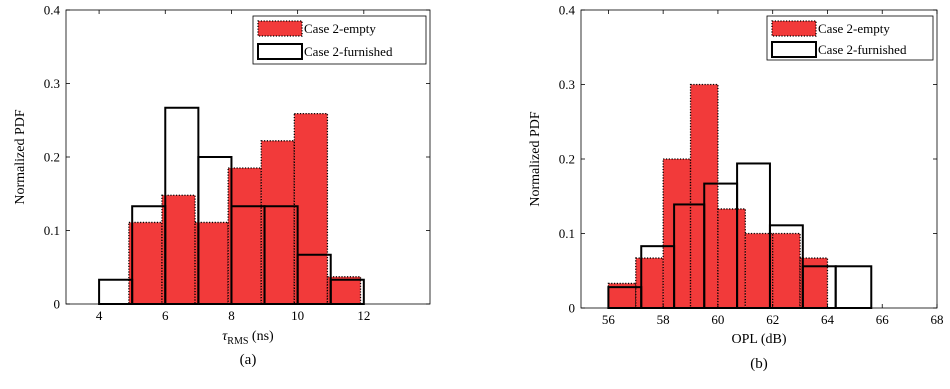 Image resolution: width=950 pixels, height=389 pixels. What do you see at coordinates (663, 319) in the screenshot?
I see `x-tick-label: 58` at bounding box center [663, 319].